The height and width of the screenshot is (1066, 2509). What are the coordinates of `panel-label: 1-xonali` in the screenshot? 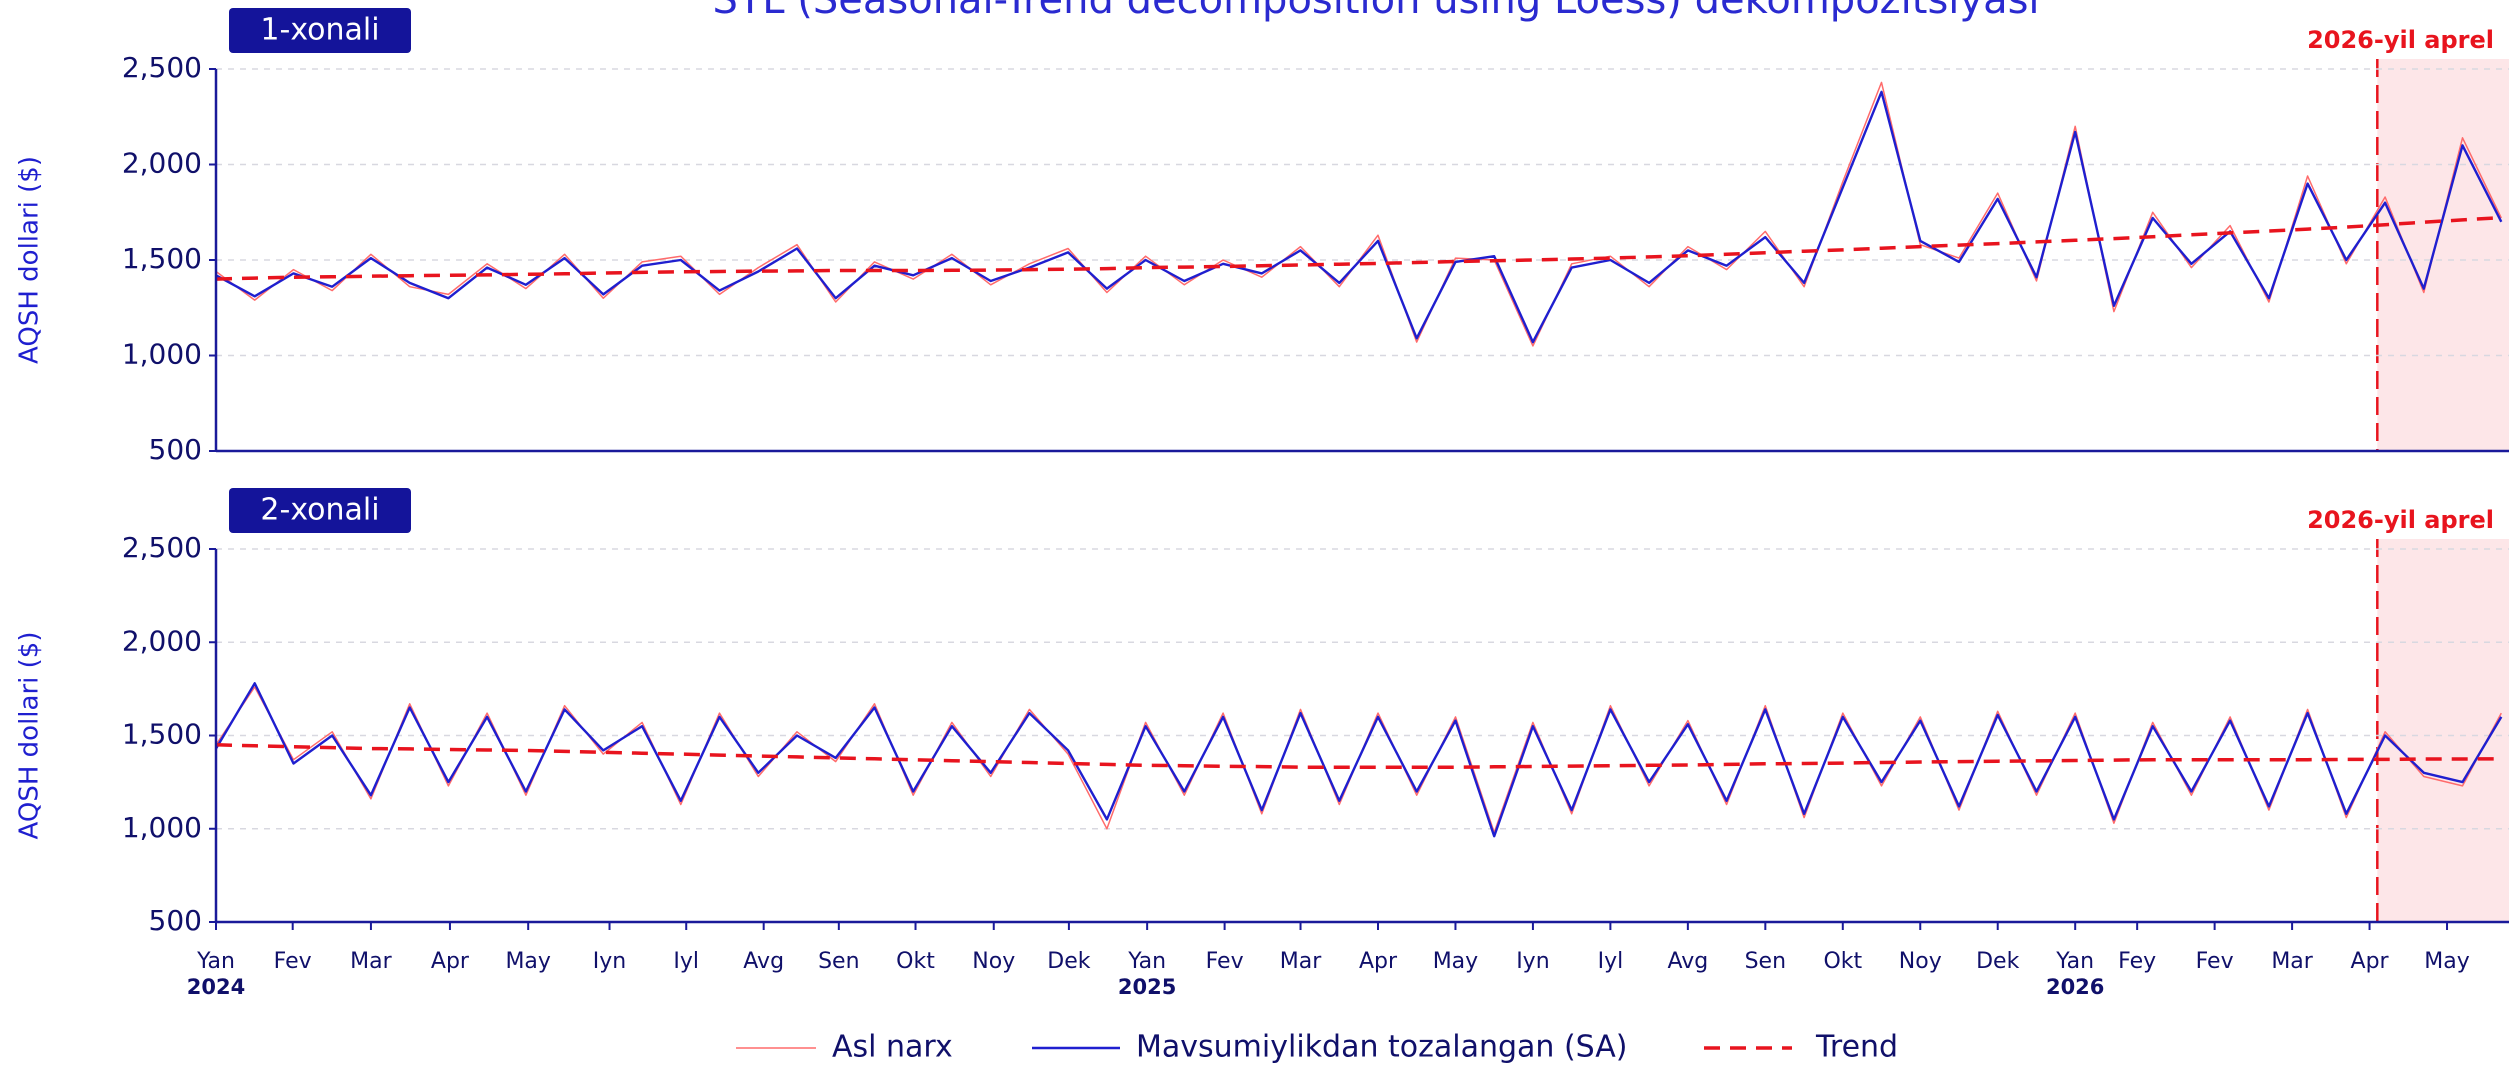 It's located at (319, 30).